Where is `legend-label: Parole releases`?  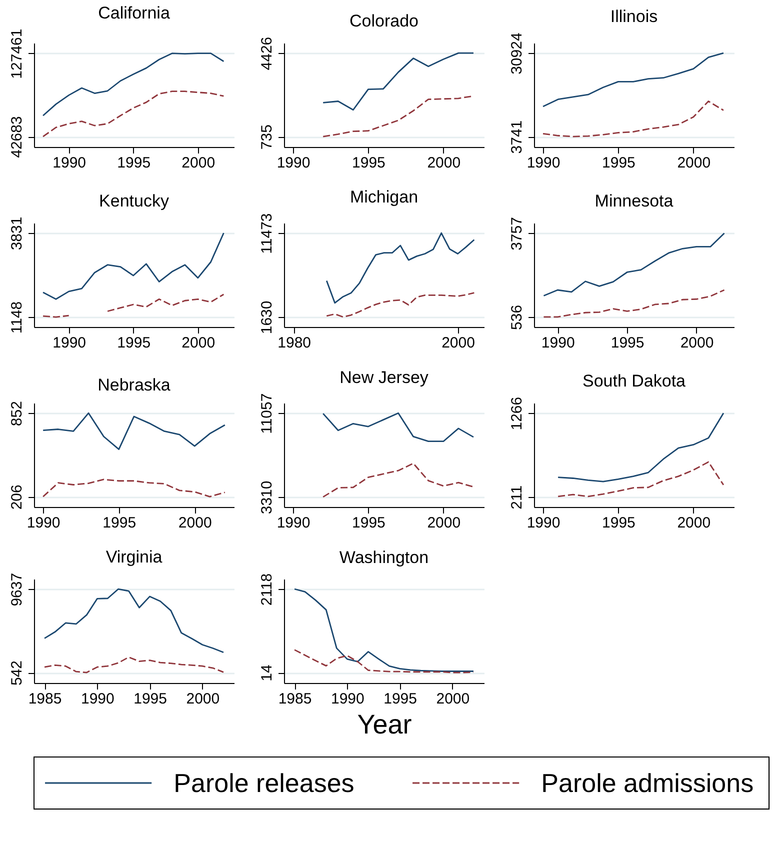 legend-label: Parole releases is located at coordinates (264, 783).